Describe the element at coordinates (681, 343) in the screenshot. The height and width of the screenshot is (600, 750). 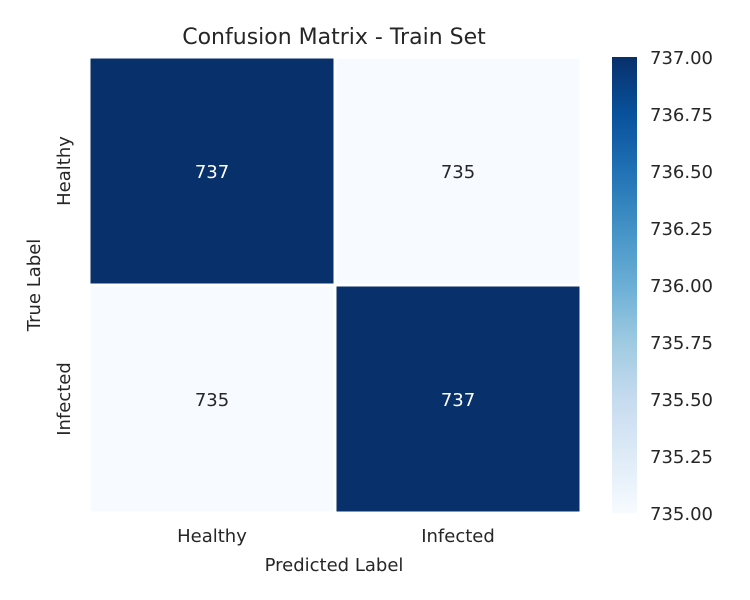
I see `colorbar-tick-label: 735.75` at that location.